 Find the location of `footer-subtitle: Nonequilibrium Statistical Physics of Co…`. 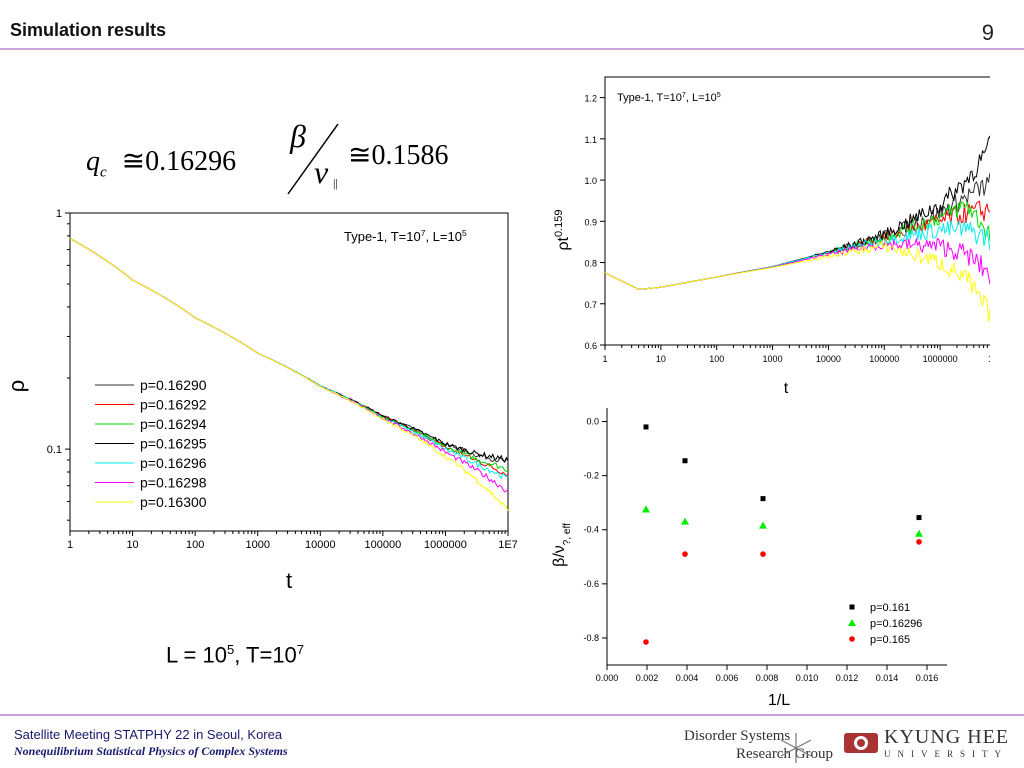

footer-subtitle: Nonequilibrium Statistical Physics of Co… is located at coordinates (151, 751).